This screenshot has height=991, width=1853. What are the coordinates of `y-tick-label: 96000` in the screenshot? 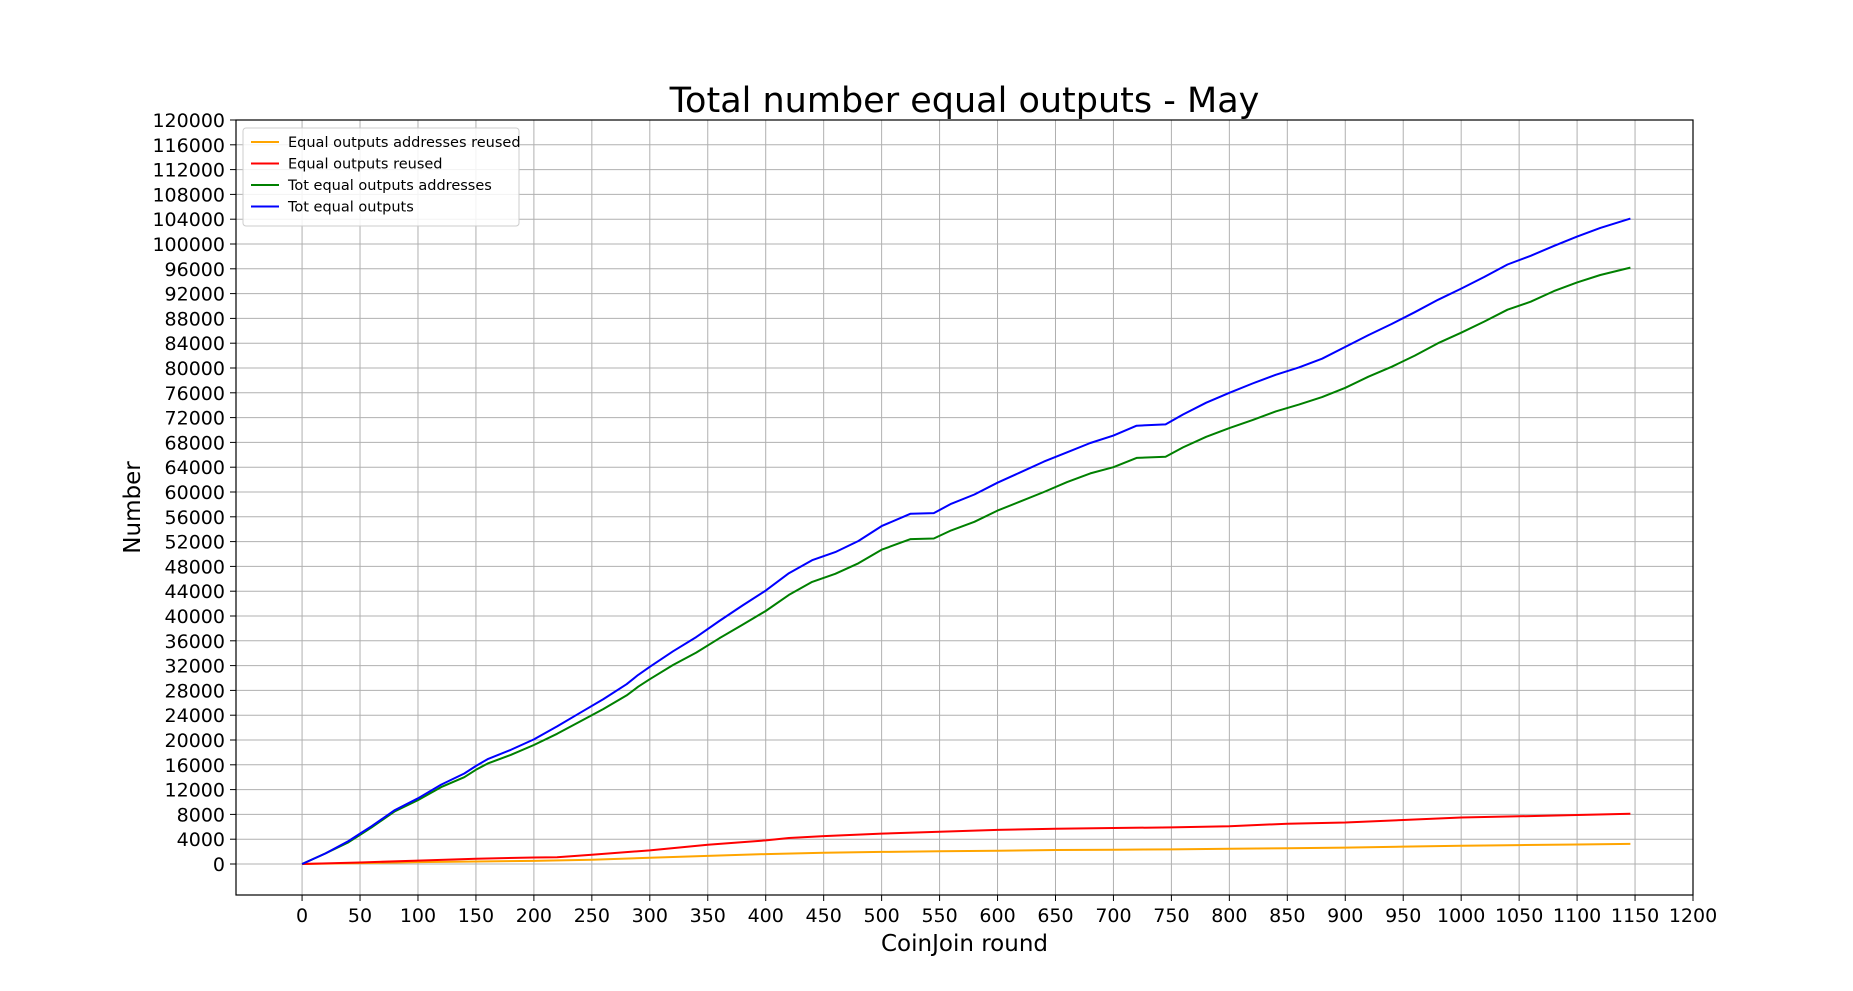 It's located at (195, 270).